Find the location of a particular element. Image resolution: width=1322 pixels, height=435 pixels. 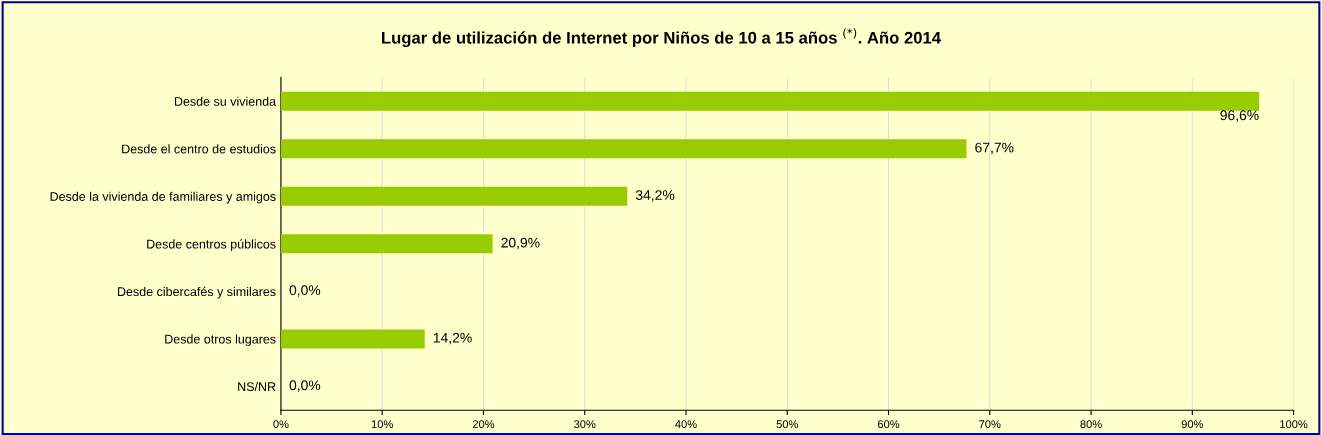

data-label: 67,7% is located at coordinates (994, 148).